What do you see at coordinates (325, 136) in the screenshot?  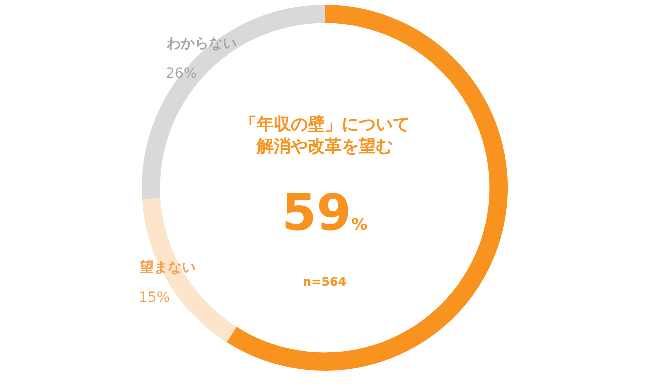 I see `slice-label: 「年収の壁」について解消や改革を望む` at bounding box center [325, 136].